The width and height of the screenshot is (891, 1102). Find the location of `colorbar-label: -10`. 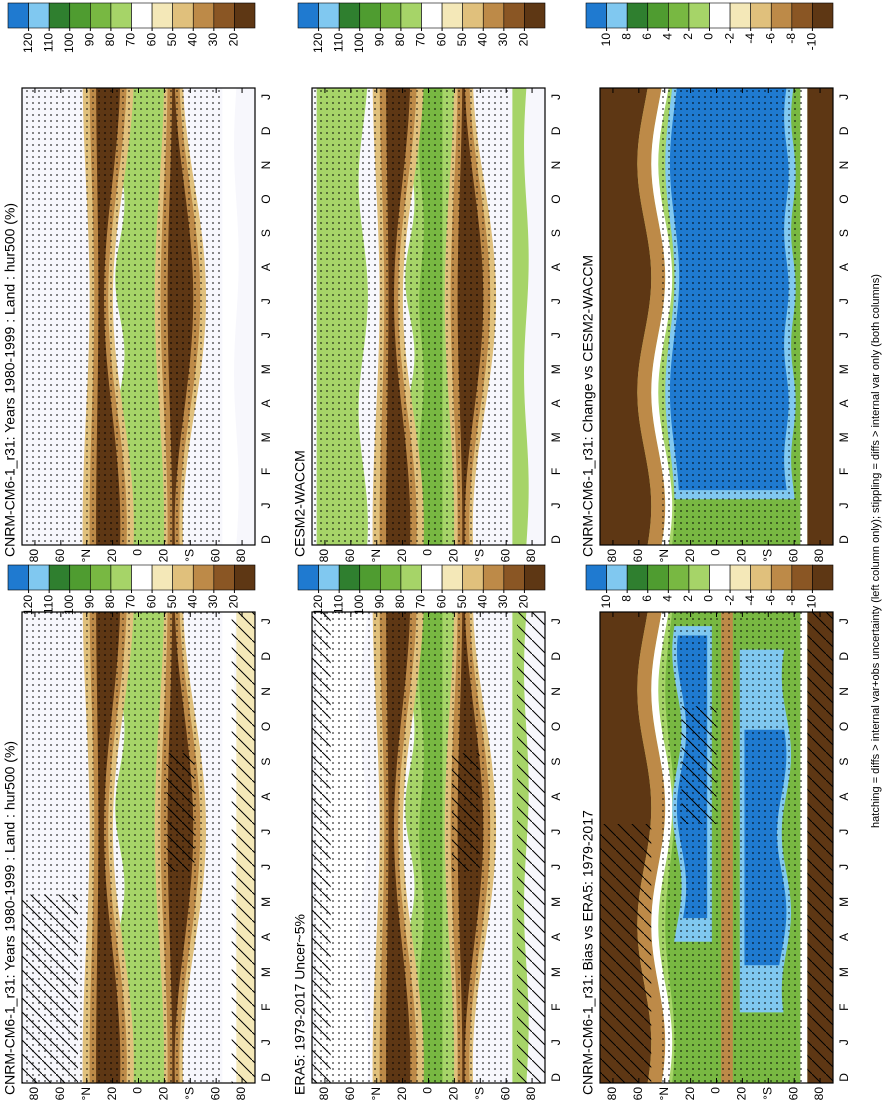

colorbar-label: -10 is located at coordinates (812, 42).